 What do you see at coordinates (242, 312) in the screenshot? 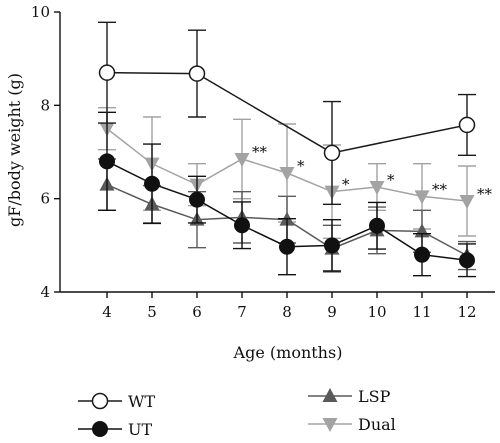
I see `x-tick-label: 7` at bounding box center [242, 312].